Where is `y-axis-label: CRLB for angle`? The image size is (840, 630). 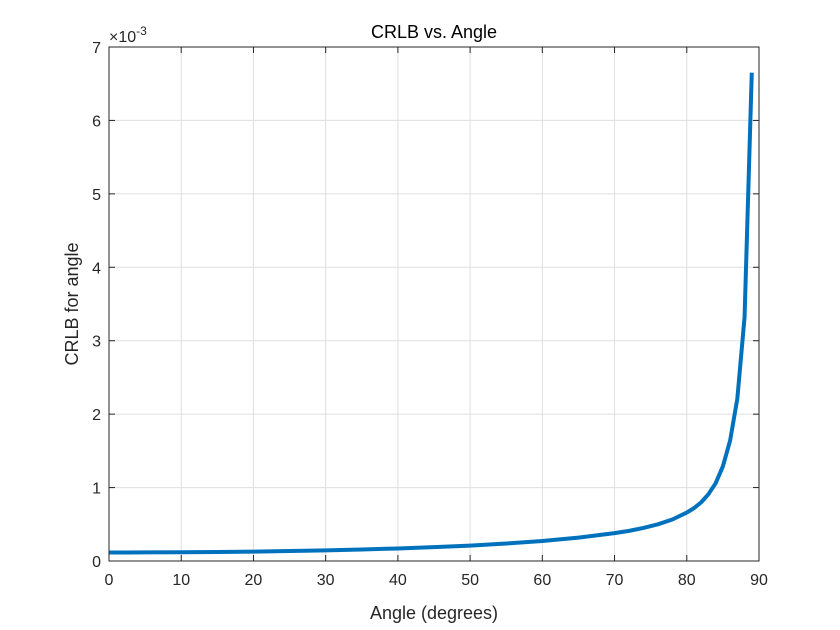
y-axis-label: CRLB for angle is located at coordinates (72, 303).